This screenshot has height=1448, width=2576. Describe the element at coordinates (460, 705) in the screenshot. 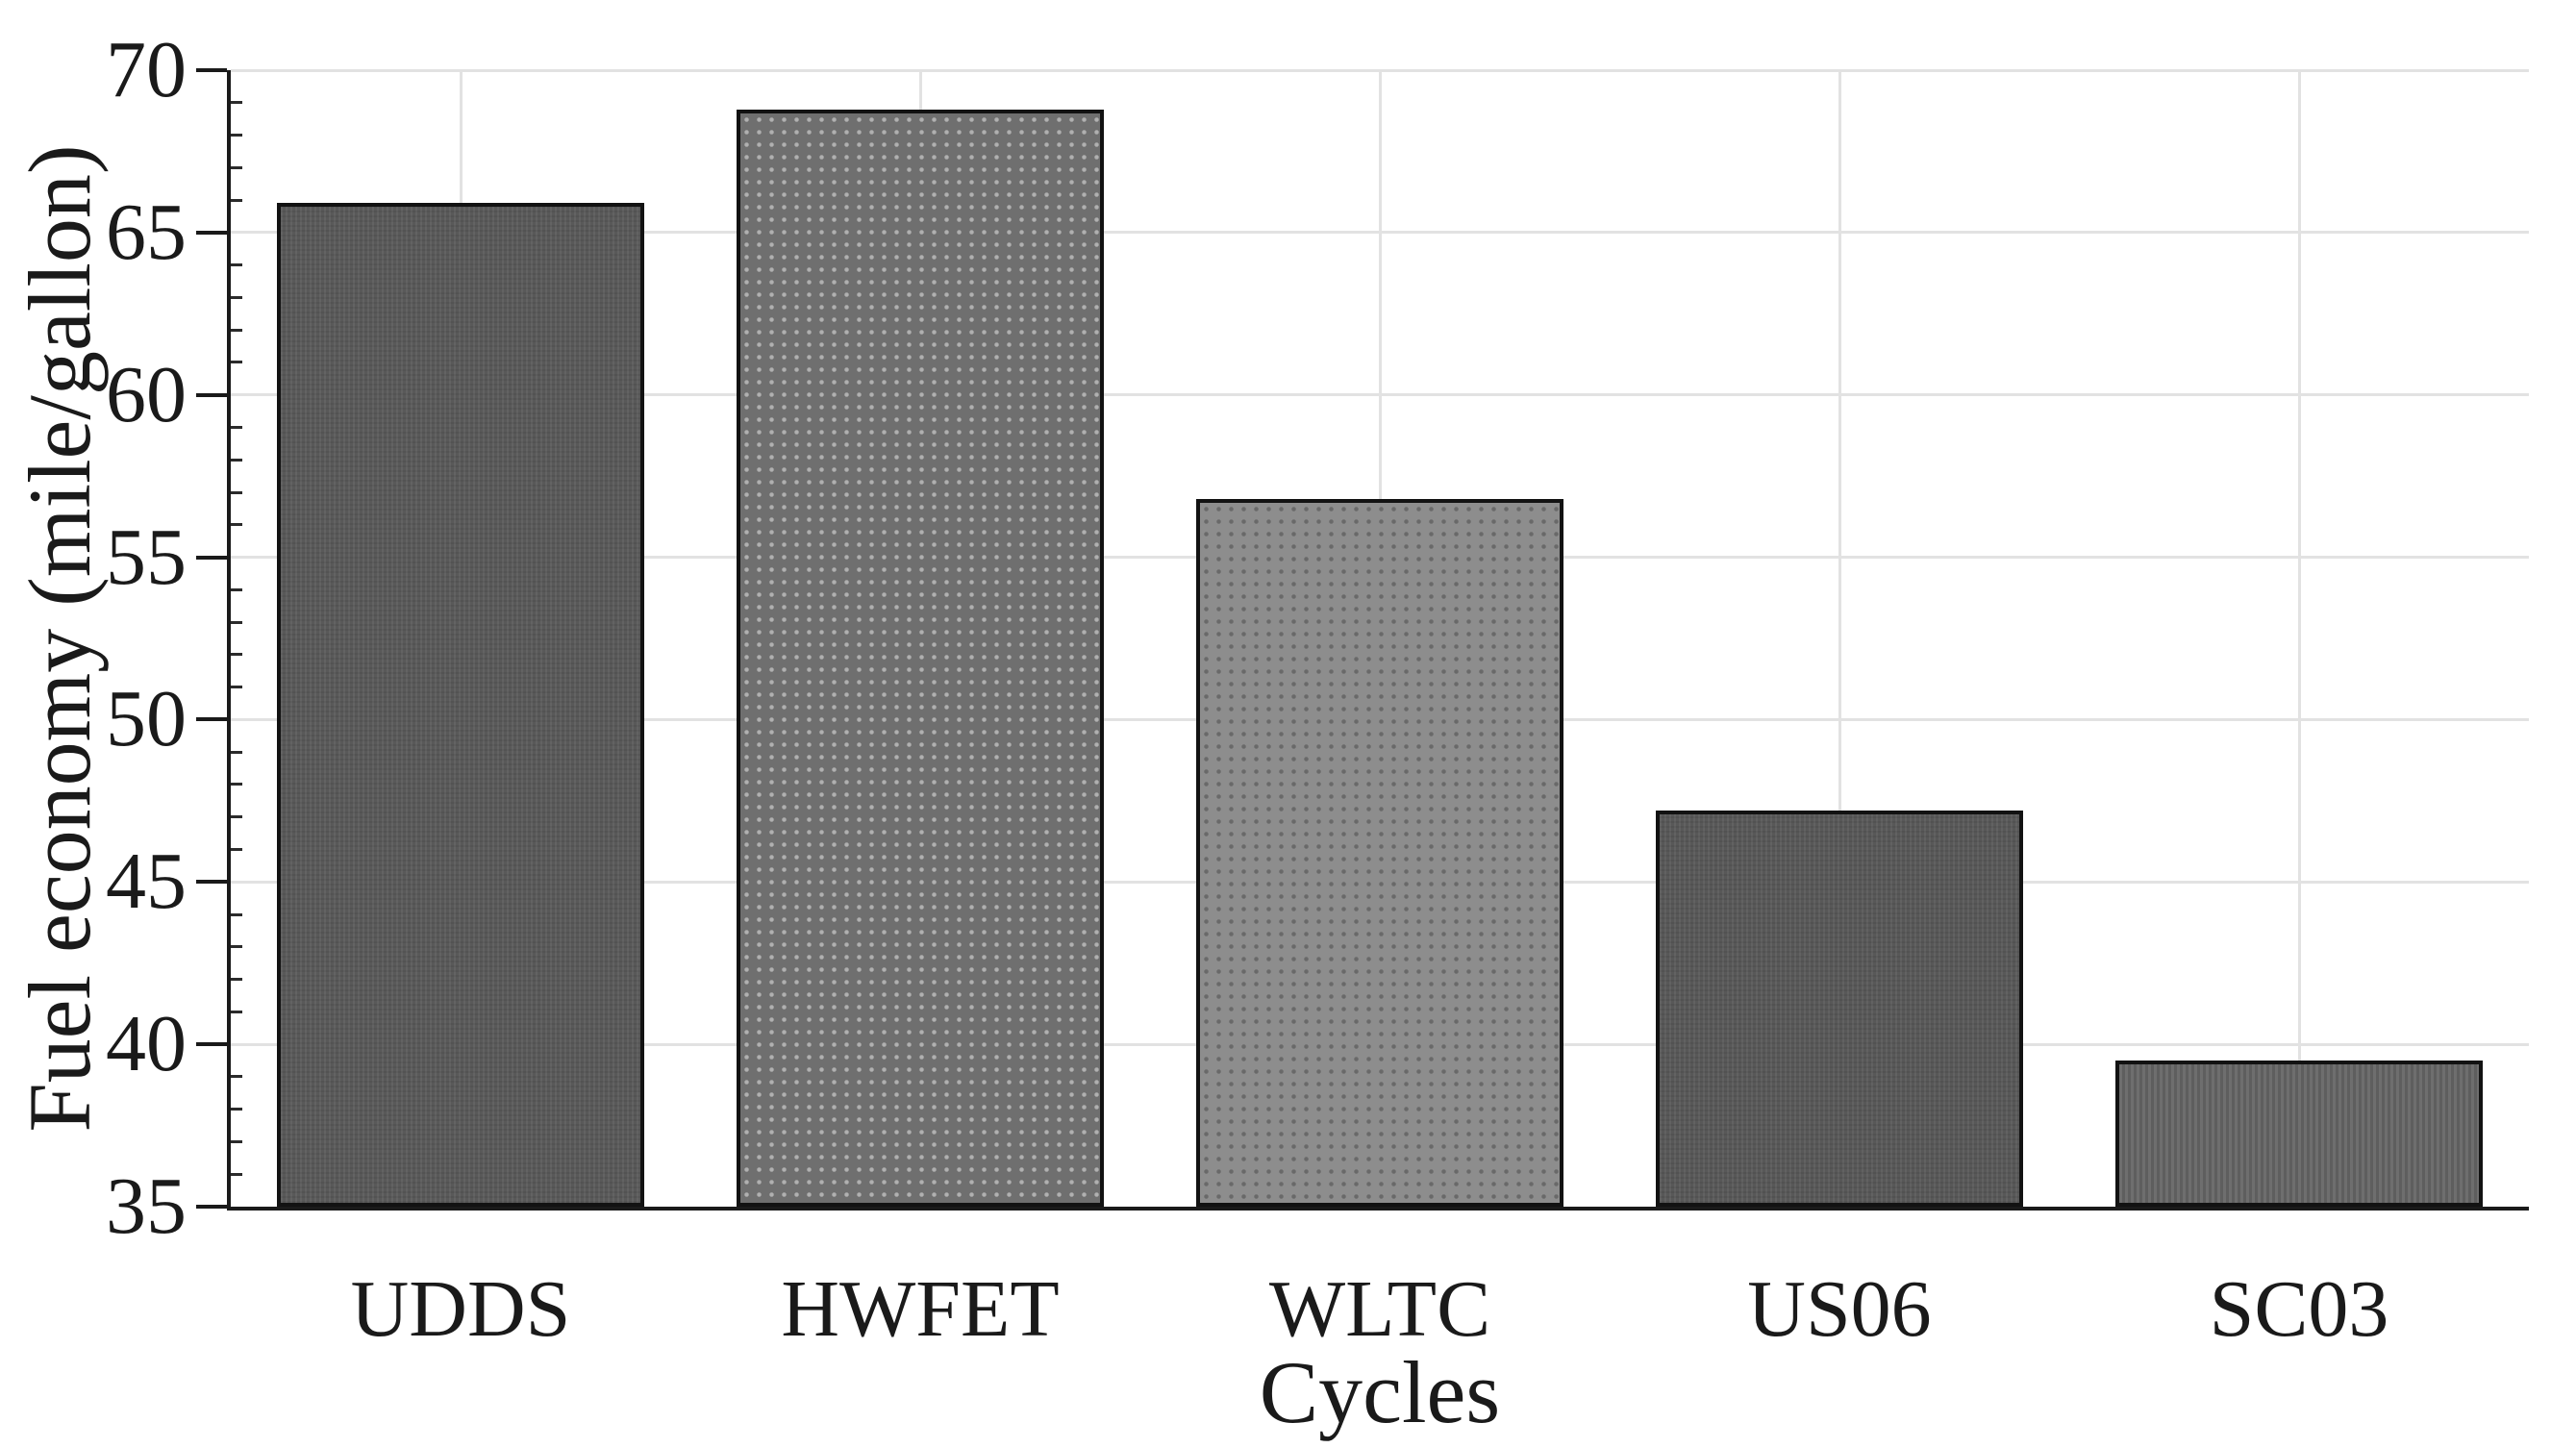

I see `bar-udds` at that location.